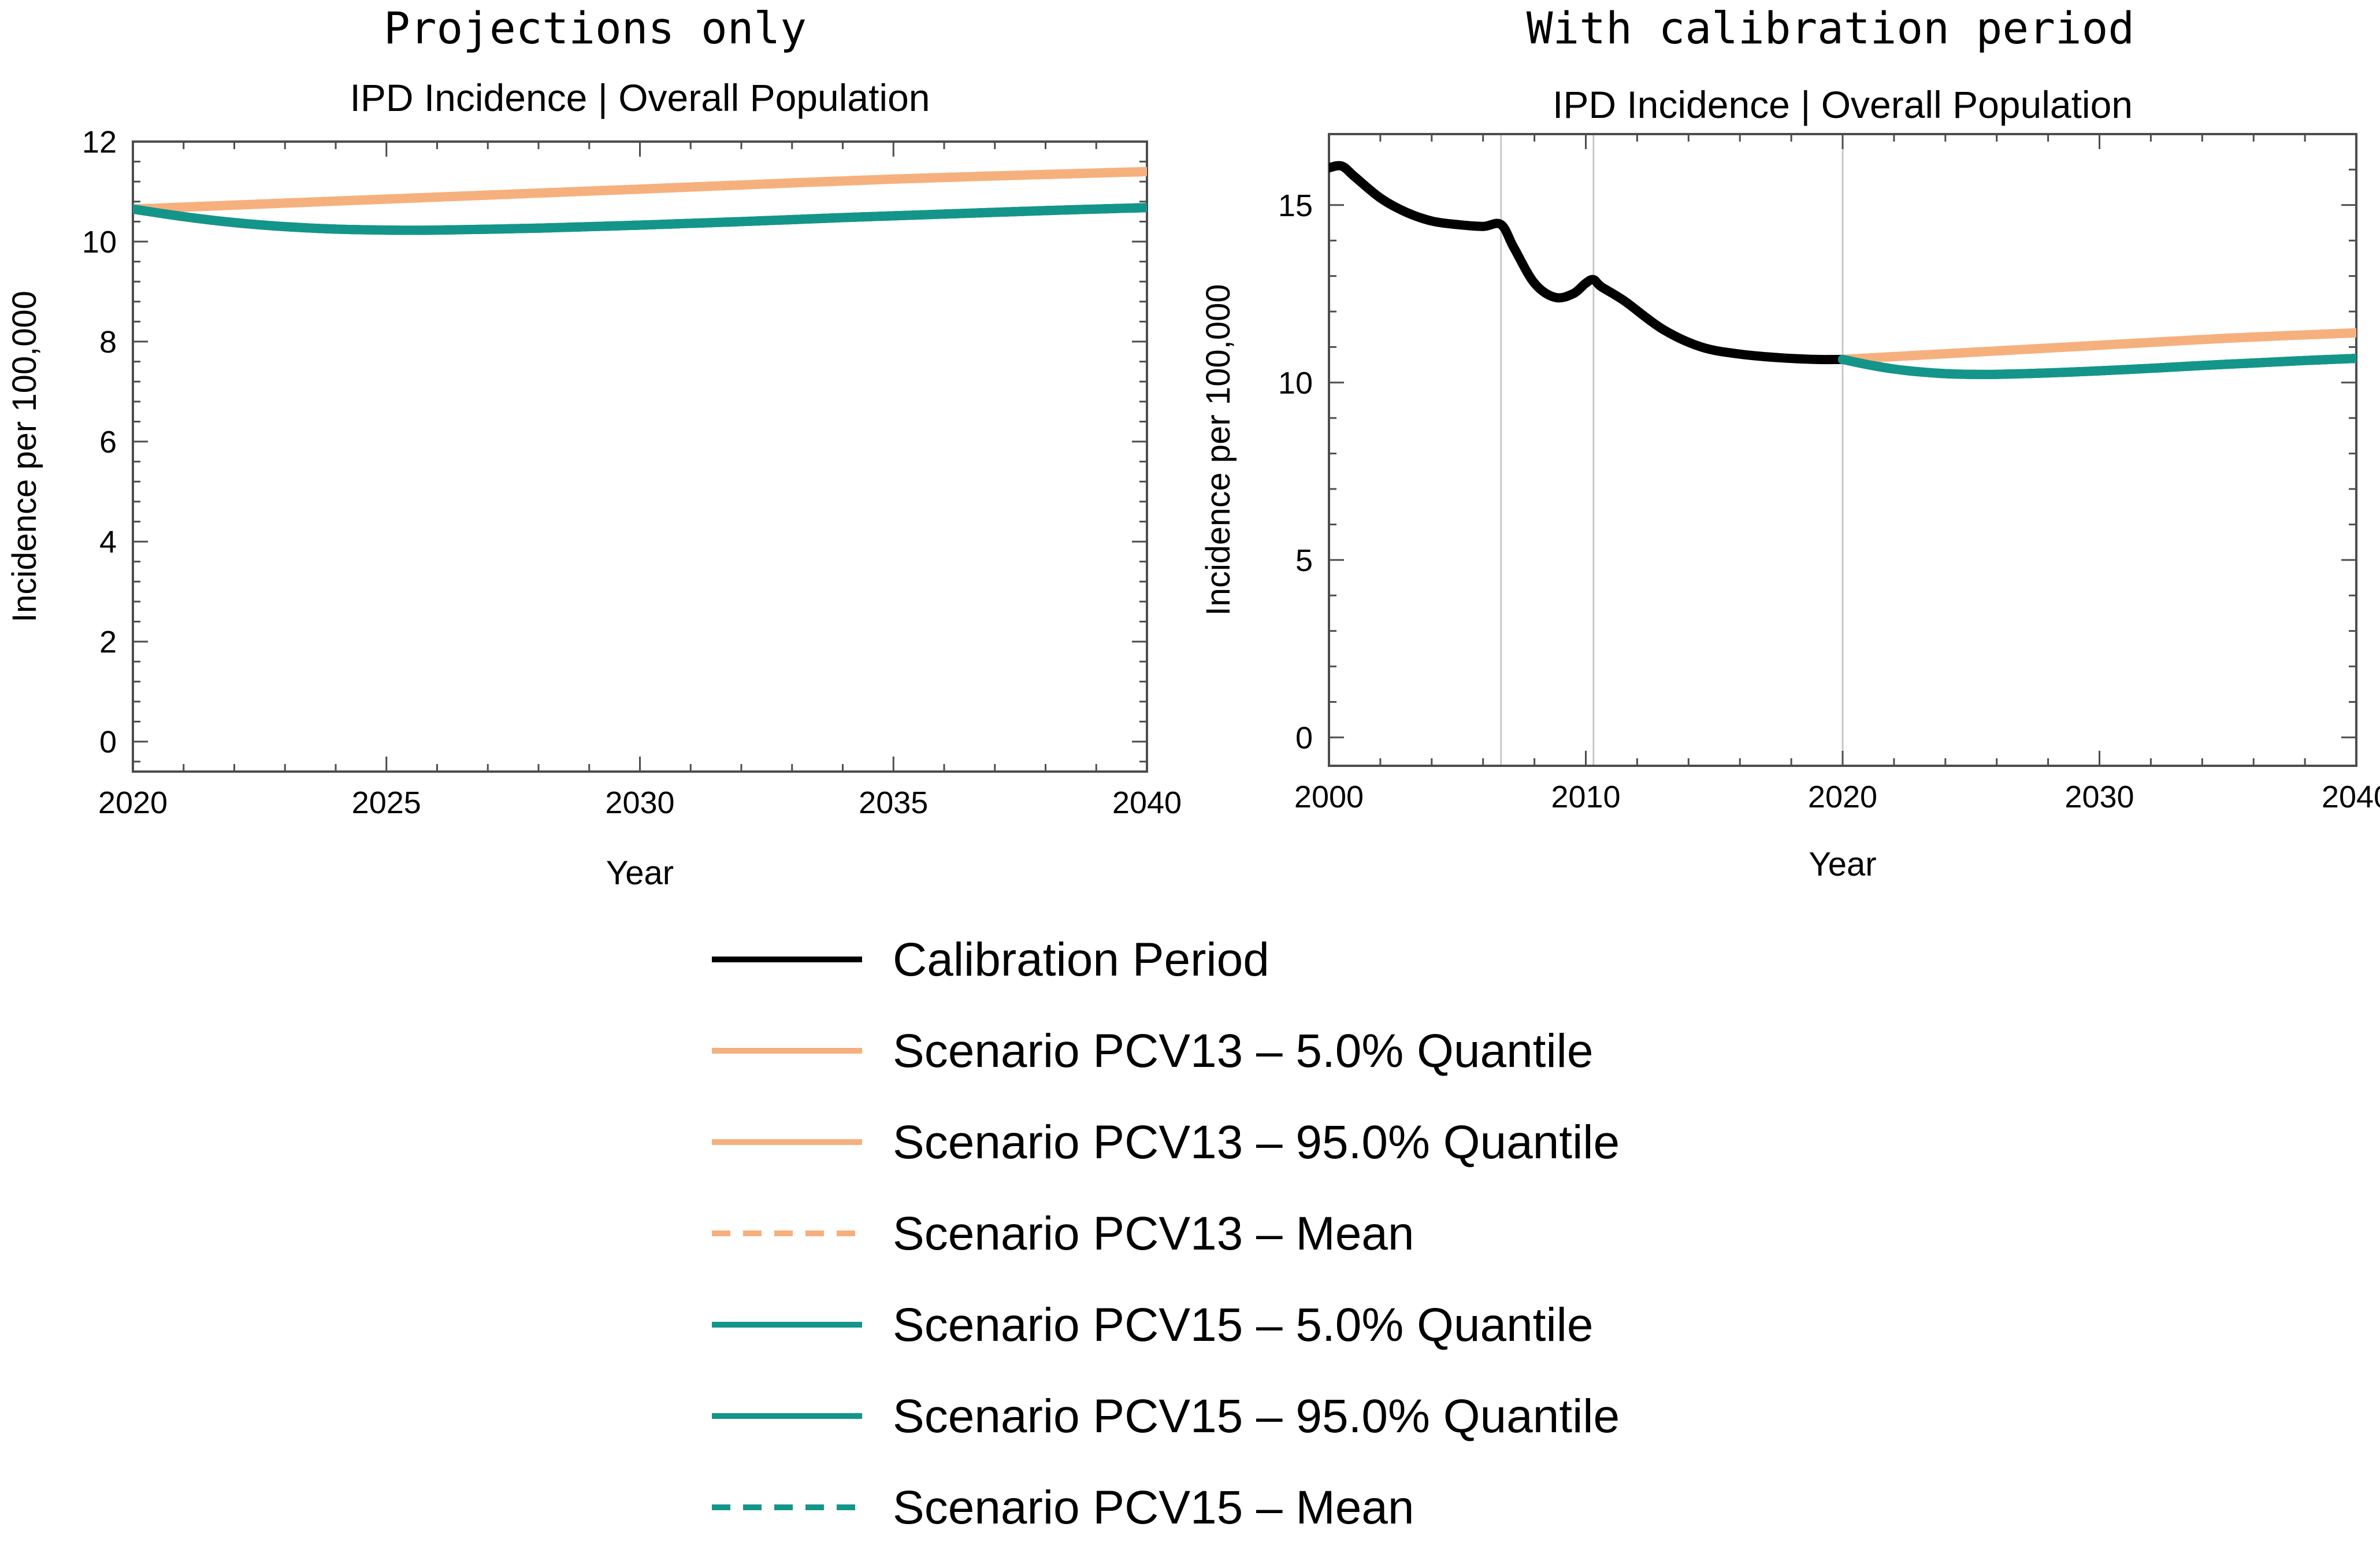  What do you see at coordinates (1243, 1051) in the screenshot?
I see `legend-label: Scenario PCV13 – 5.0% Quantile` at bounding box center [1243, 1051].